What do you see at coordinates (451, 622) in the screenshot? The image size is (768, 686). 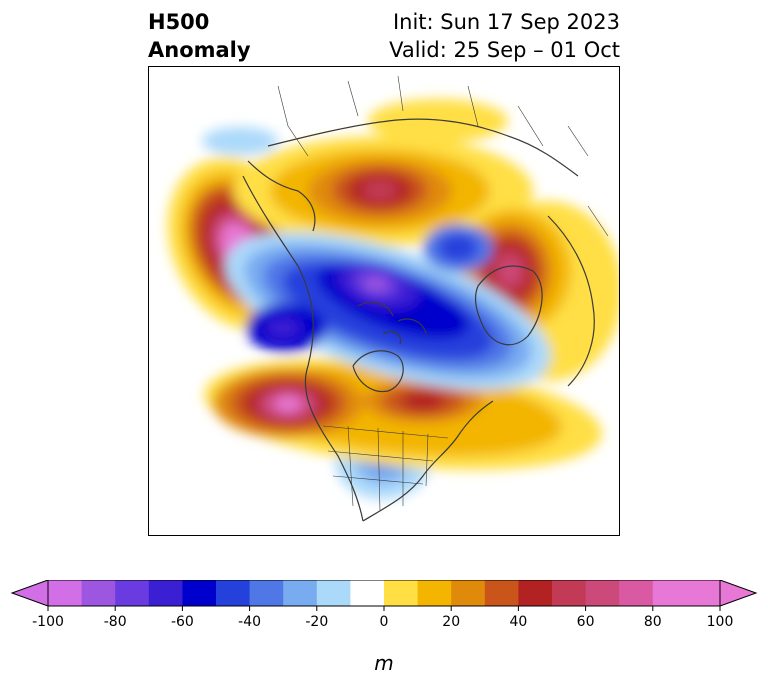 I see `colorbar-tick-label: 20` at bounding box center [451, 622].